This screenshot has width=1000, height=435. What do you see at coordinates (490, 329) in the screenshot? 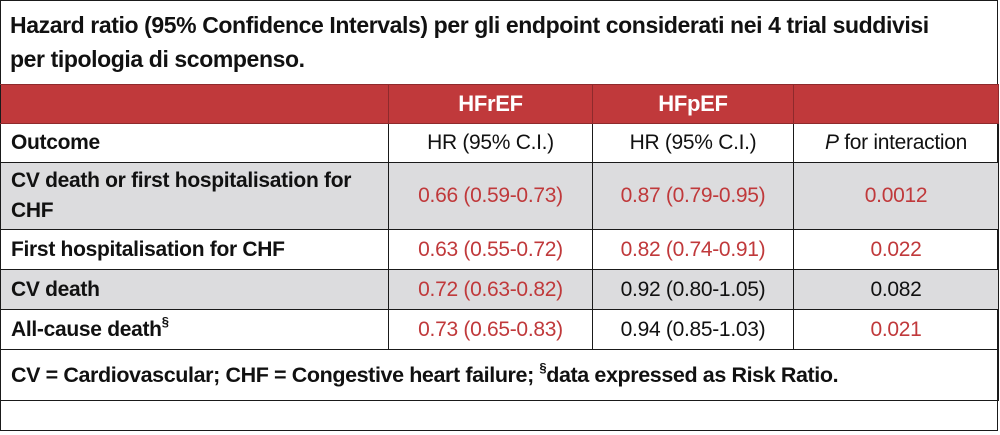
I see `row-hr-hfref: 0.73 (0.65-0.83)` at bounding box center [490, 329].